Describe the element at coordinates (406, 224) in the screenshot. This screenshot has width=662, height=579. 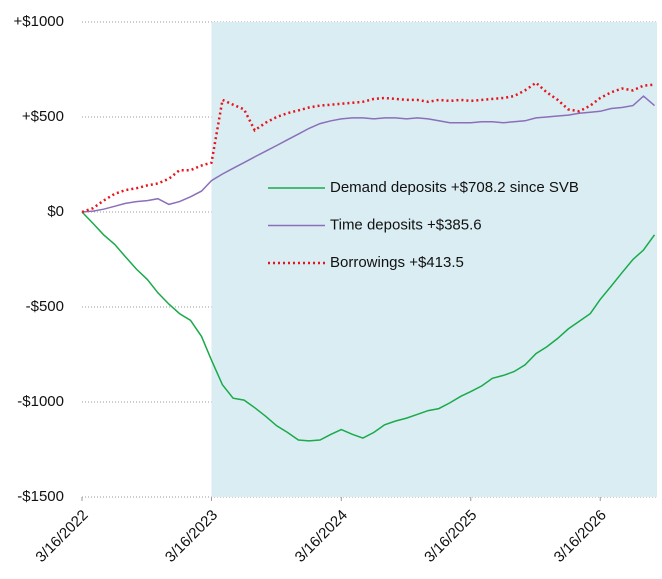
I see `legend-label: Time deposits +$385.6` at that location.